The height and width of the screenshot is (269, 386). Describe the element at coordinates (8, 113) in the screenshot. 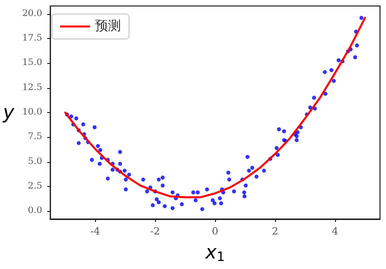

I see `y-axis-title: y` at that location.